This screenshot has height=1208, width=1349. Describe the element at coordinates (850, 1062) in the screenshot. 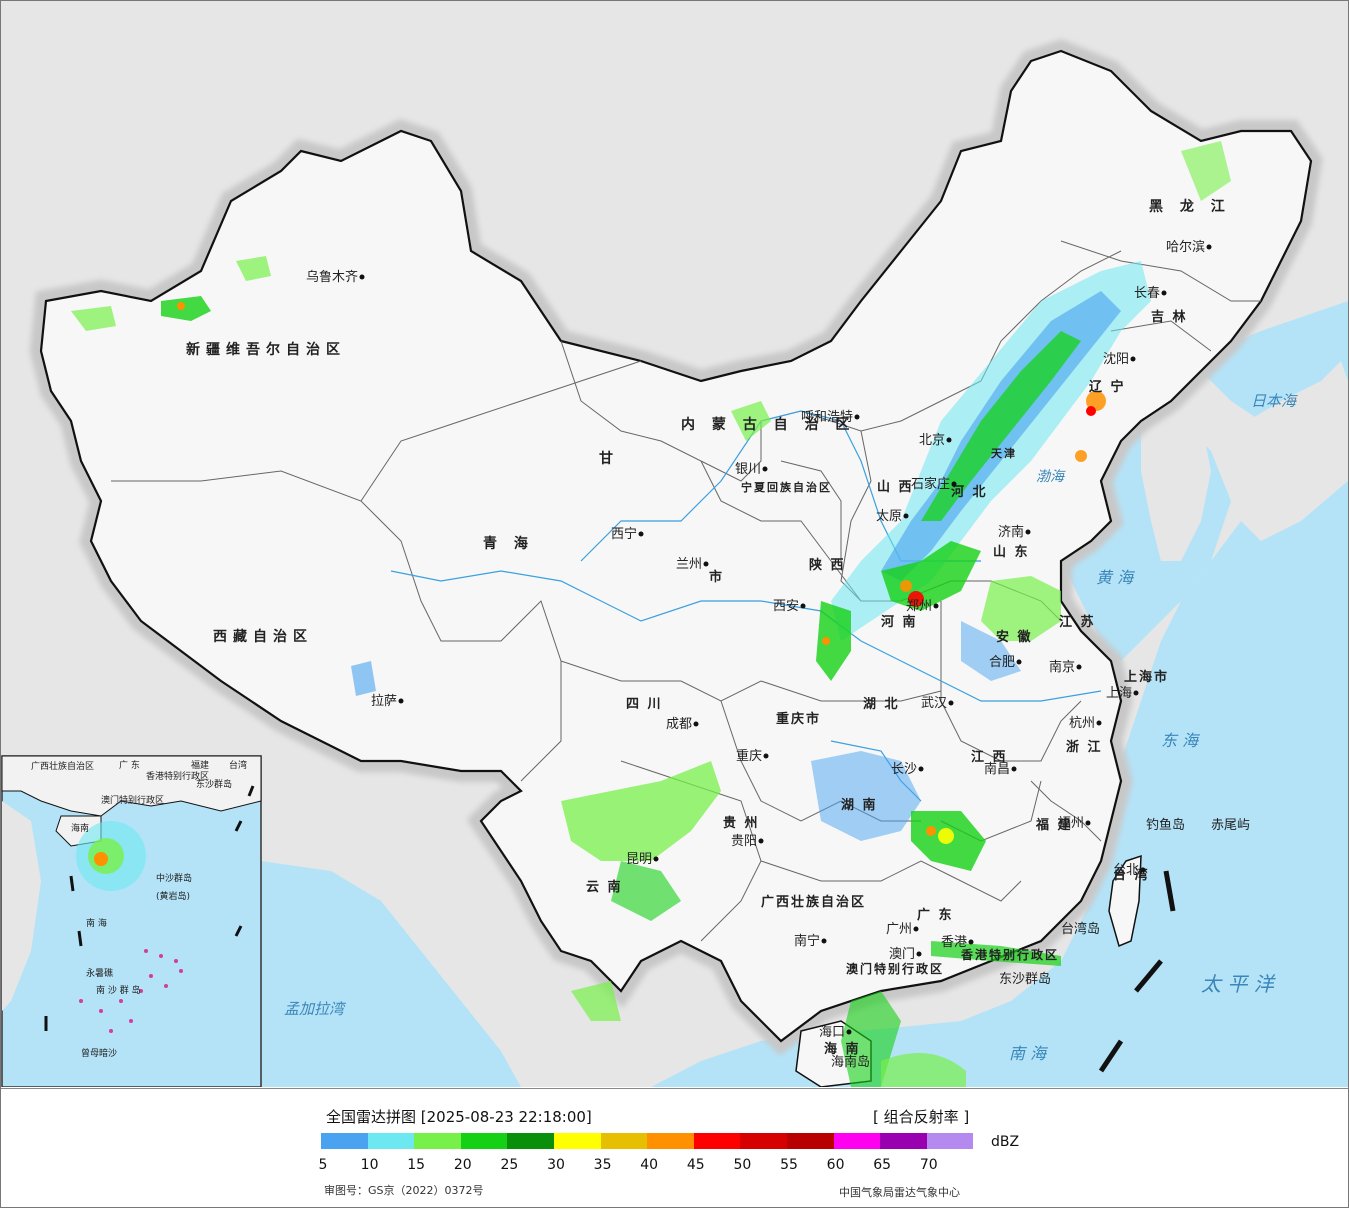

I see `island-label: 海南岛` at that location.